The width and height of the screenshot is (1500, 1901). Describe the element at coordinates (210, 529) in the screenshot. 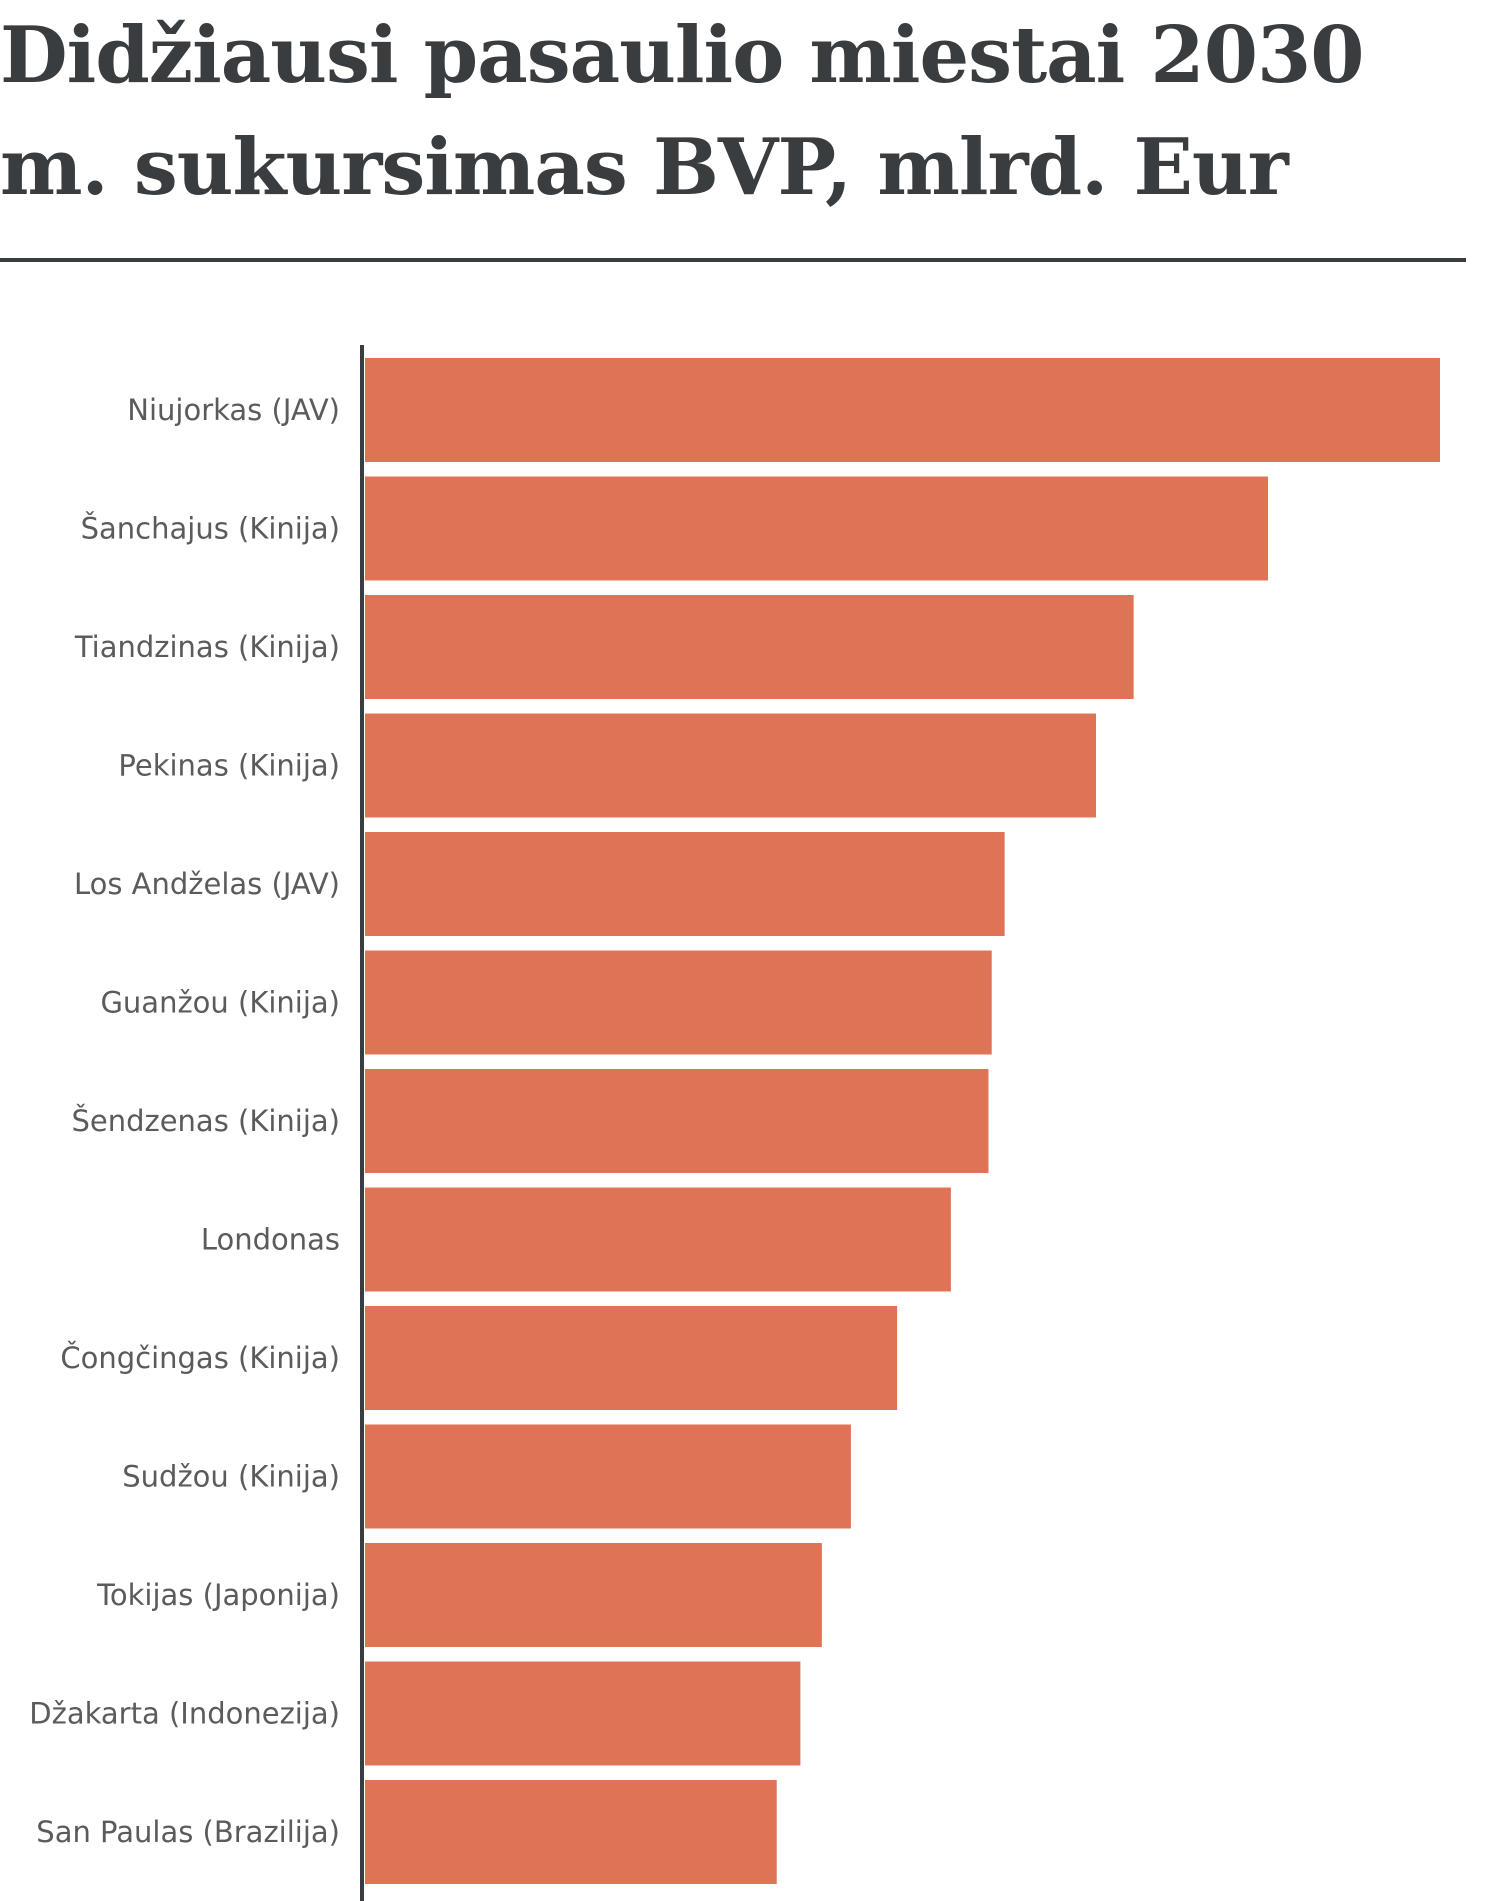

I see `category-label: Šanchajus (Kinija)` at that location.